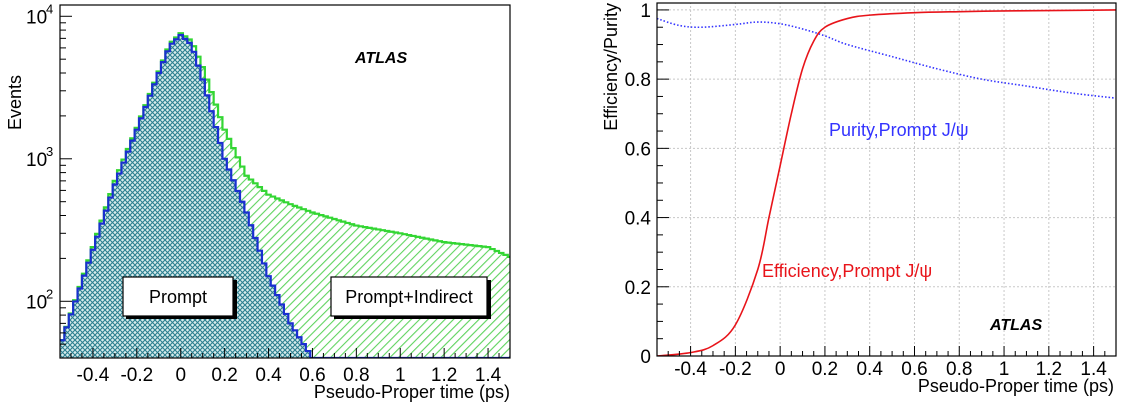 The image size is (1124, 410). I want to click on right-x-ticks: -0.4 -0.2 0 0.2 0.4 0.6 0.8 1 1.2 1.4, so click(892, 363).